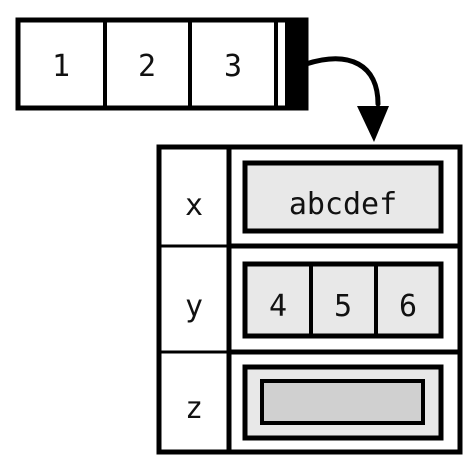  Describe the element at coordinates (233, 66) in the screenshot. I see `top-vector-cell-3: 3` at that location.